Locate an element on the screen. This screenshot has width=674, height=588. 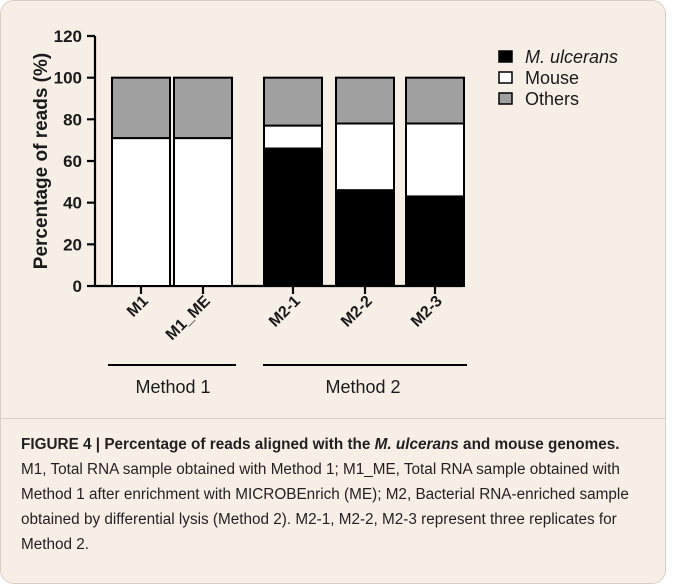
legend-label: M. ulcerans is located at coordinates (571, 57).